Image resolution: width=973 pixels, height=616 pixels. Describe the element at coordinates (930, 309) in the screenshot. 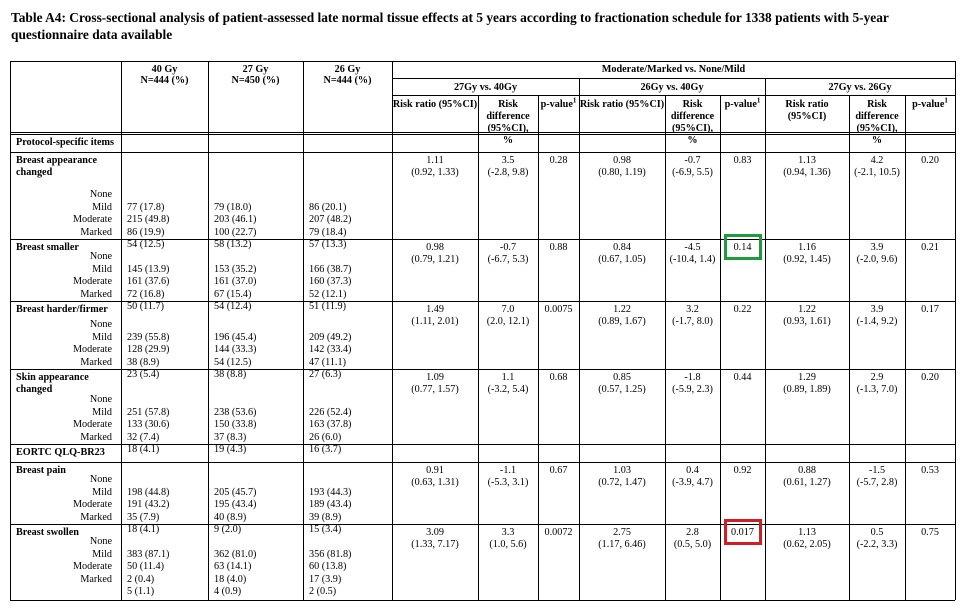

I see `p-value: 0.17` at that location.